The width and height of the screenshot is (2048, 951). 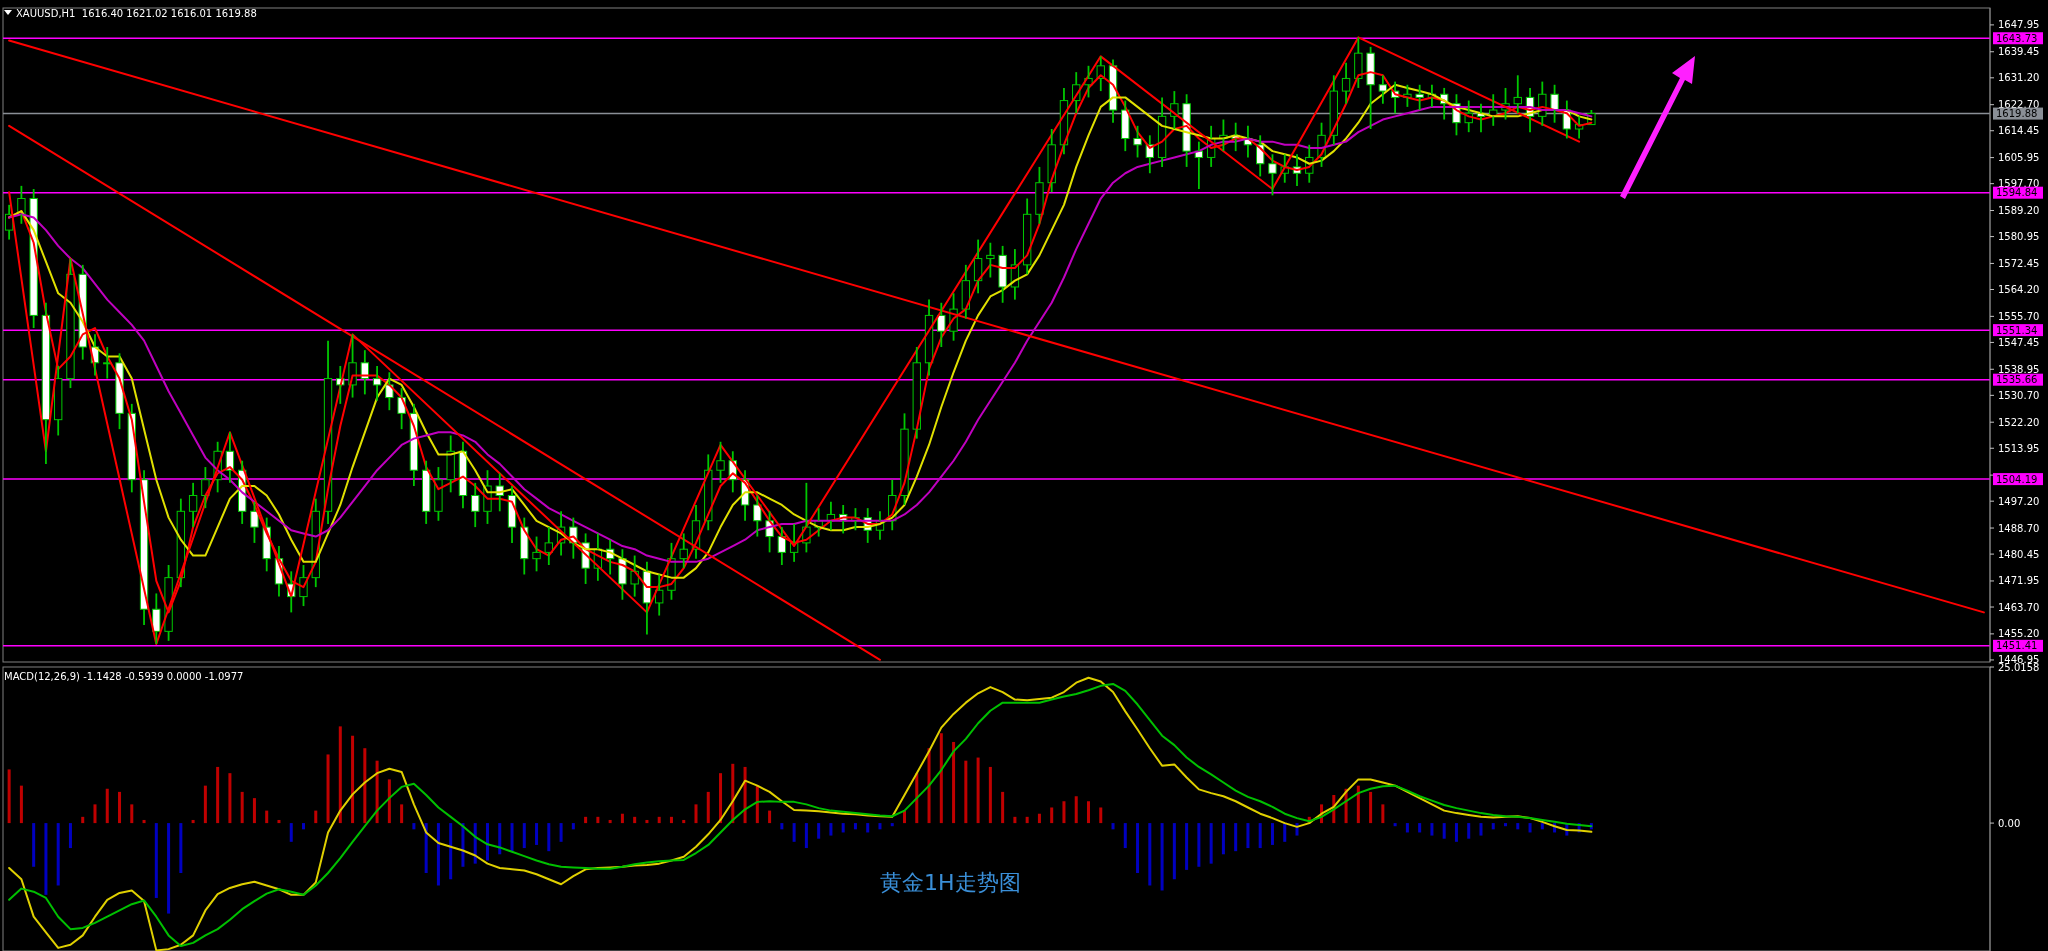 What do you see at coordinates (2017, 193) in the screenshot?
I see `ref-line-label: 1594.84` at bounding box center [2017, 193].